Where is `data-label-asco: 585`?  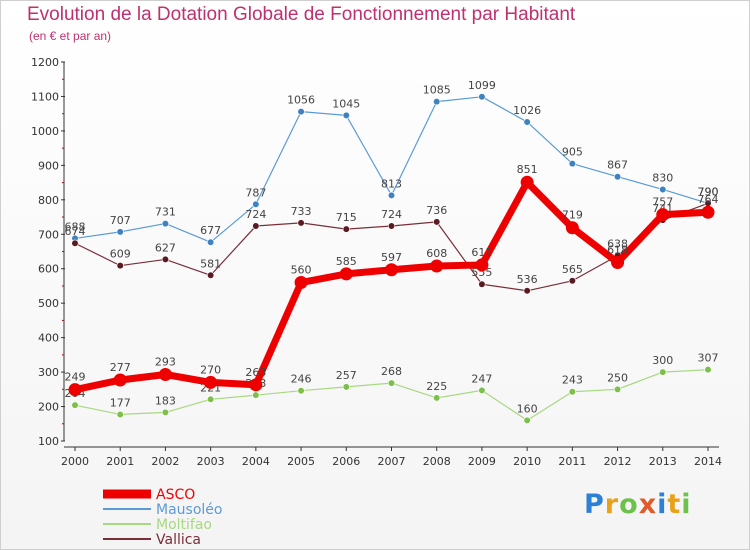 data-label-asco: 585 is located at coordinates (346, 261).